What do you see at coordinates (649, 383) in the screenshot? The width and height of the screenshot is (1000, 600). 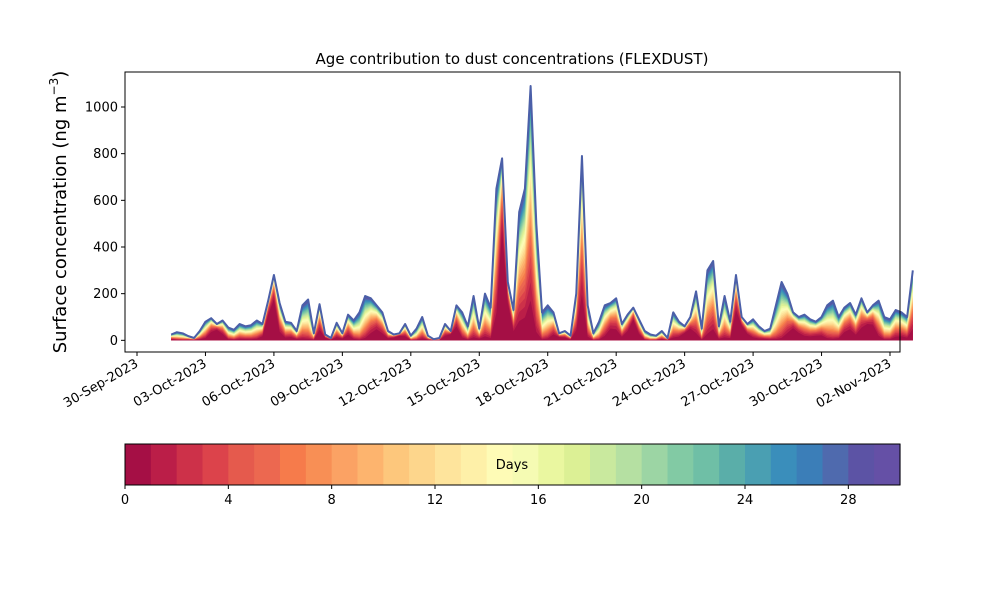 I see `x-tick-label: 24-Oct-2023` at bounding box center [649, 383].